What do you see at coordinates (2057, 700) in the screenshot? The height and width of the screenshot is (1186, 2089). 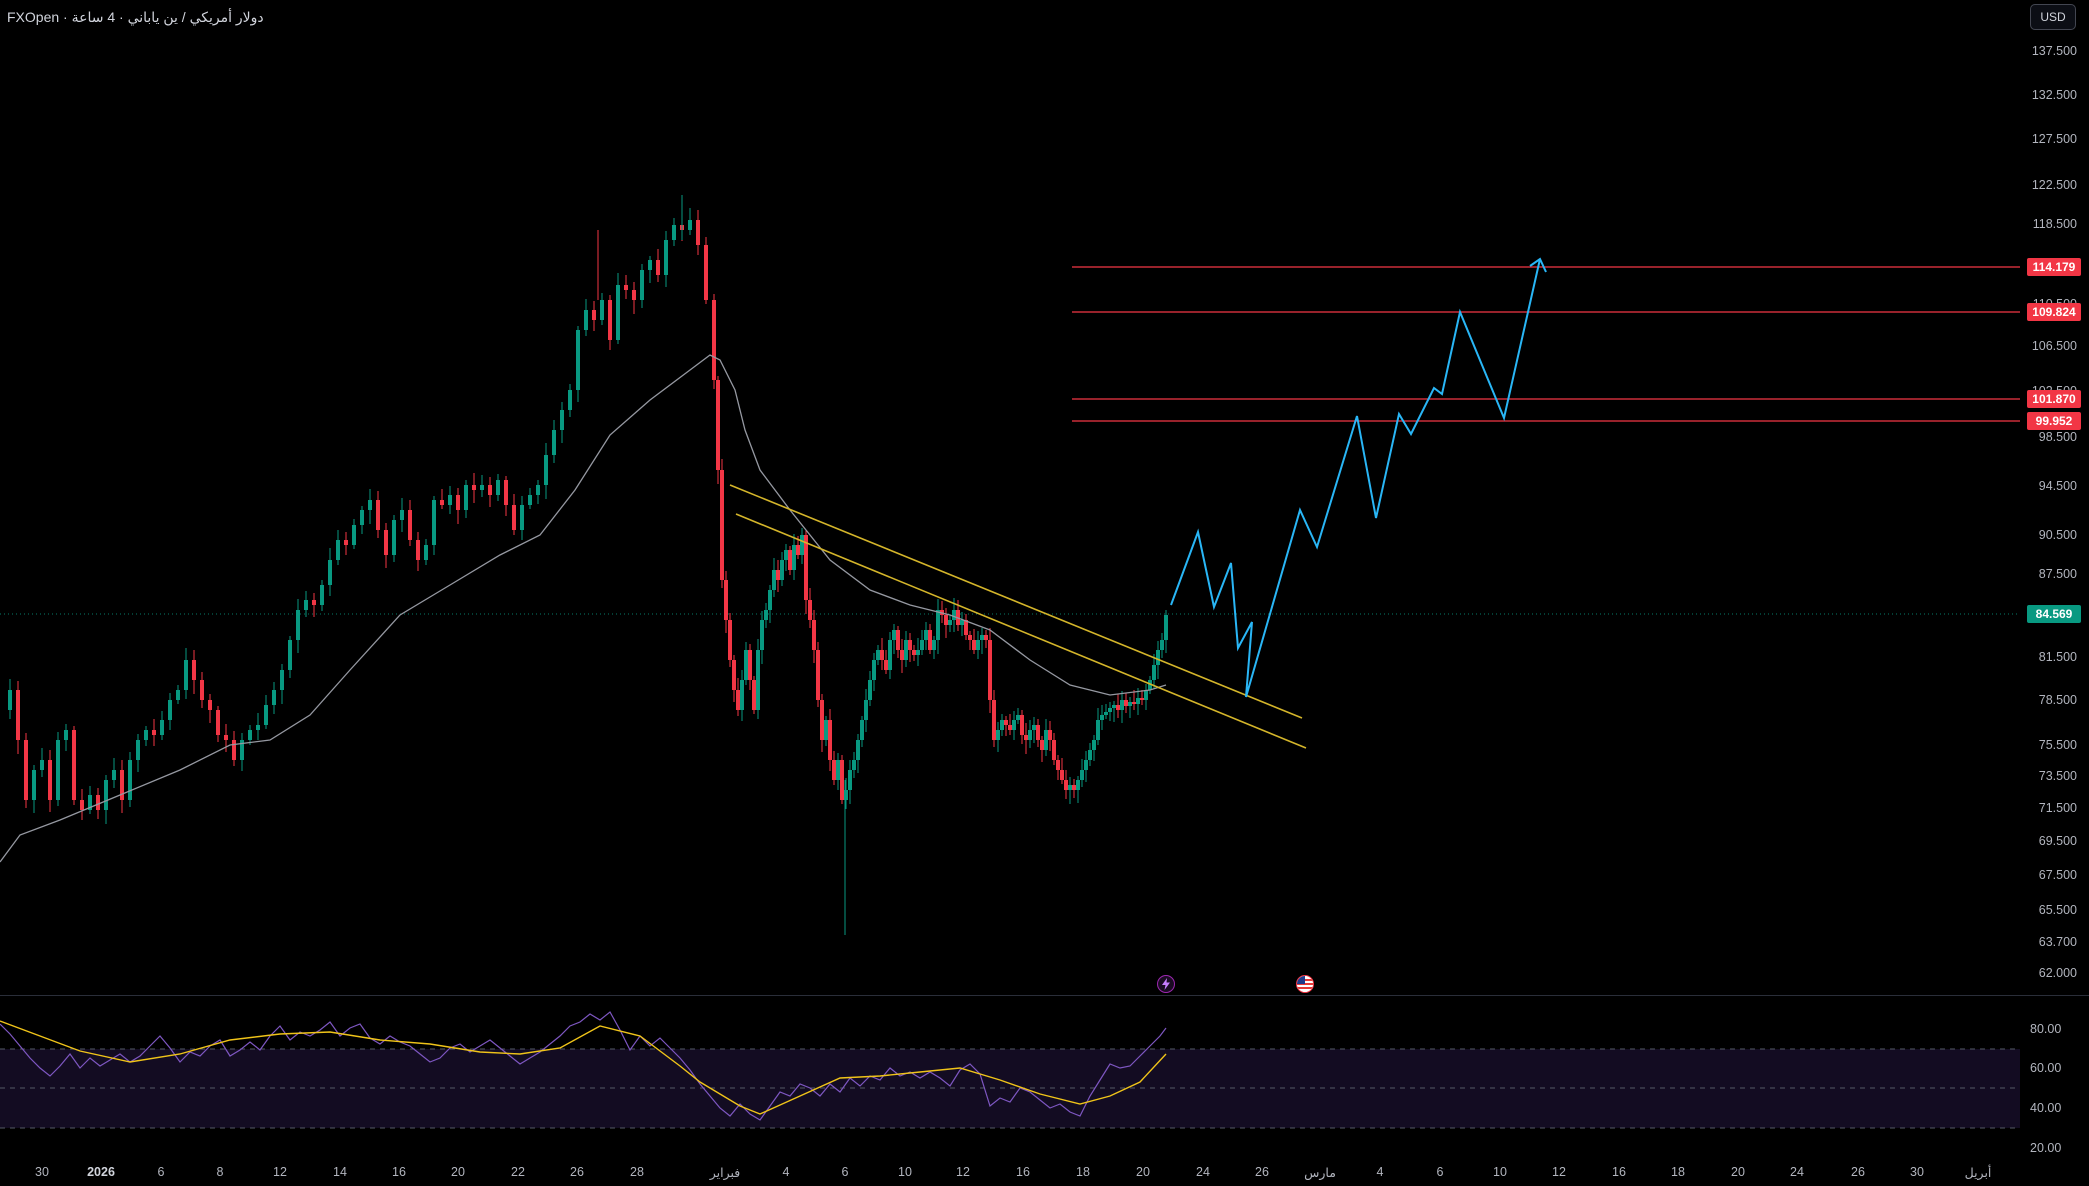 I see `price-tick-label: 78.500` at bounding box center [2057, 700].